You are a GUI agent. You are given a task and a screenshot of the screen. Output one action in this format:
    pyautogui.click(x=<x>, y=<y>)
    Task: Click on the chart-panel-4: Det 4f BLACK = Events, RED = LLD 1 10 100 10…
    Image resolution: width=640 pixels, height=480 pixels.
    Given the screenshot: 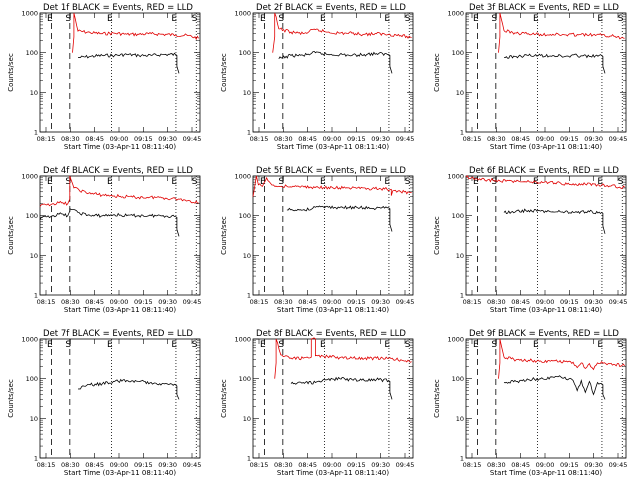 What is the action you would take?
    pyautogui.click(x=104, y=240)
    